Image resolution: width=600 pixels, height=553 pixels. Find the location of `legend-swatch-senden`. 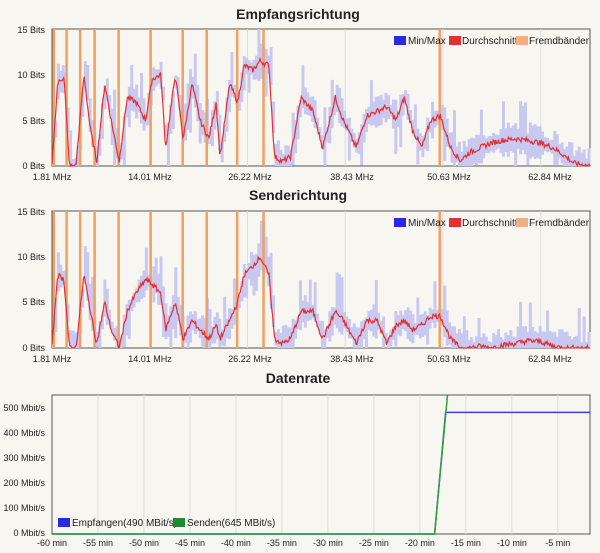

legend-swatch-senden is located at coordinates (179, 522).